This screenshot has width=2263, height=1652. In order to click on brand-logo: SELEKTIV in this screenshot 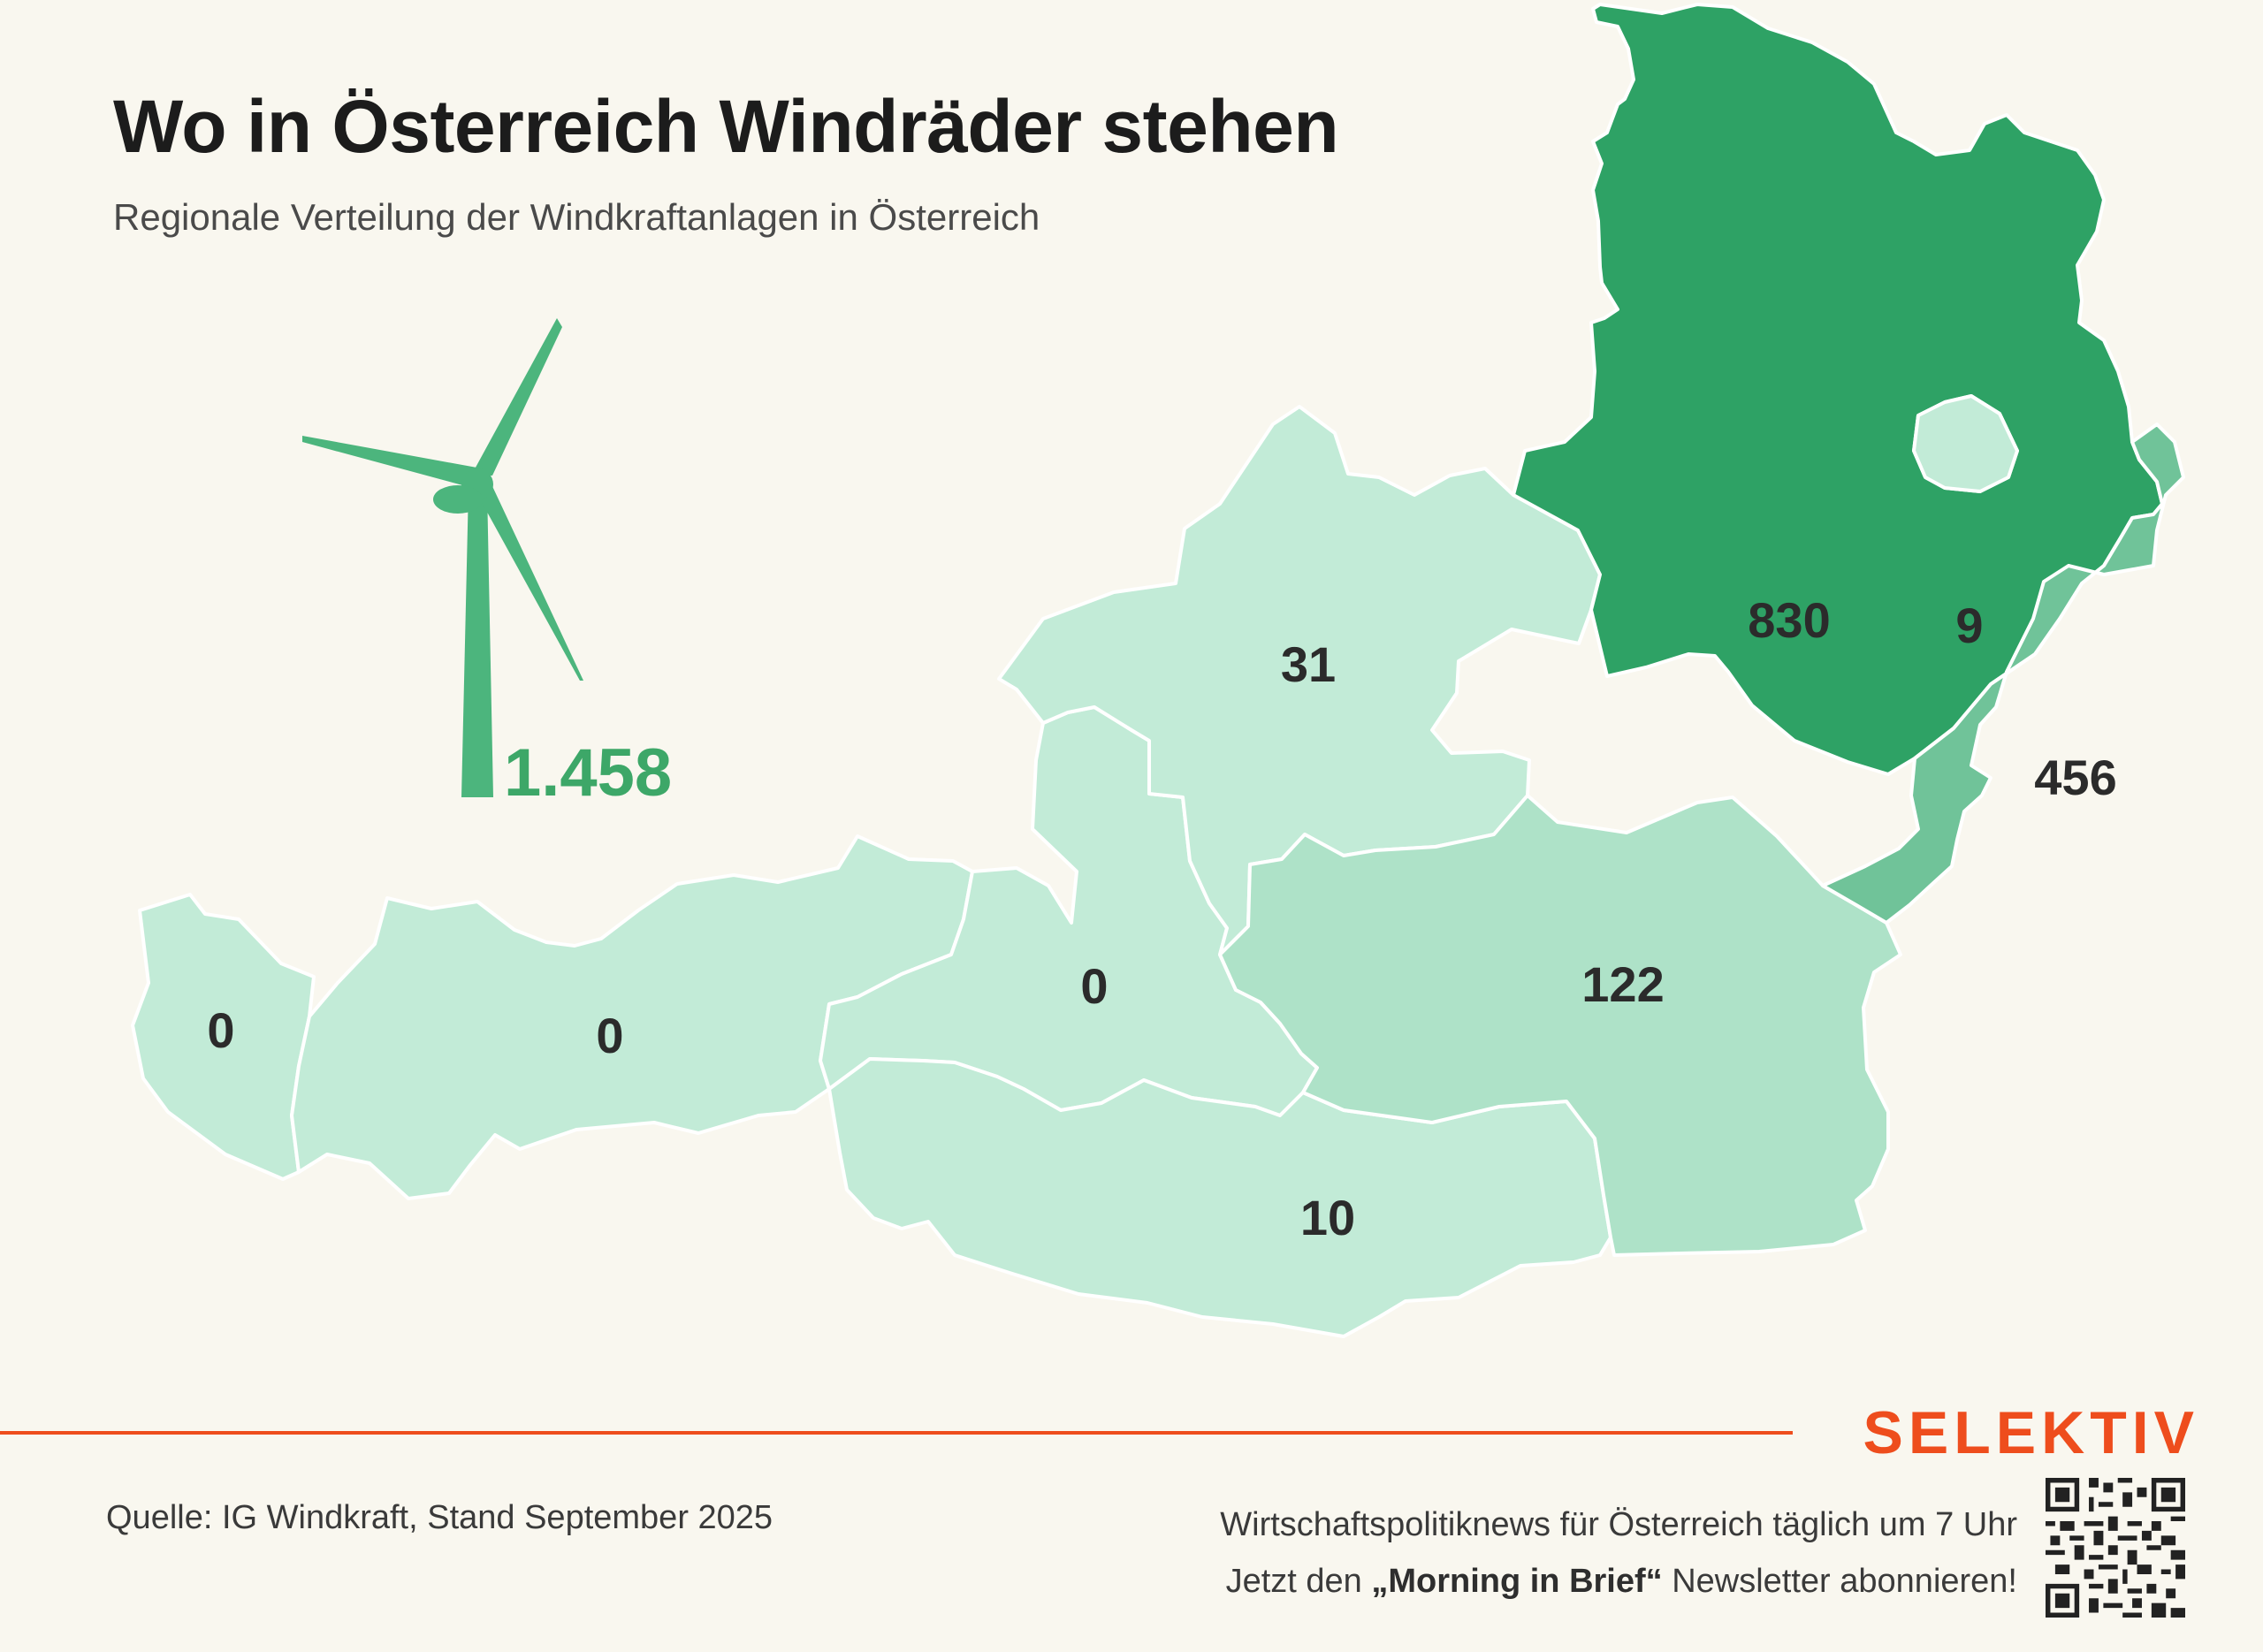, I will do `click(2031, 1432)`.